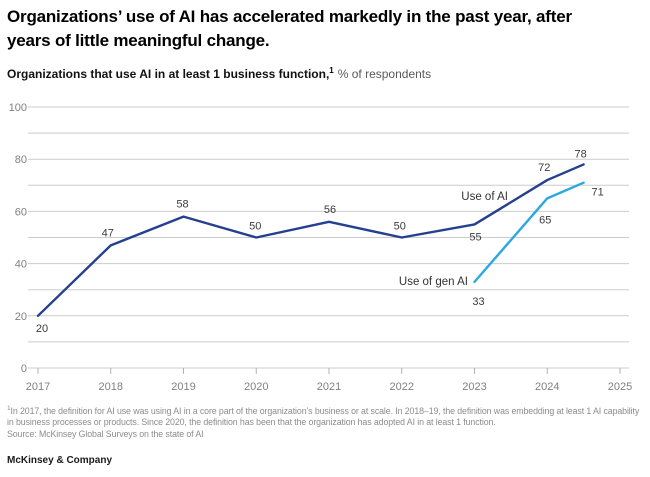  What do you see at coordinates (24, 369) in the screenshot?
I see `y-axis-tick-label: 0` at bounding box center [24, 369].